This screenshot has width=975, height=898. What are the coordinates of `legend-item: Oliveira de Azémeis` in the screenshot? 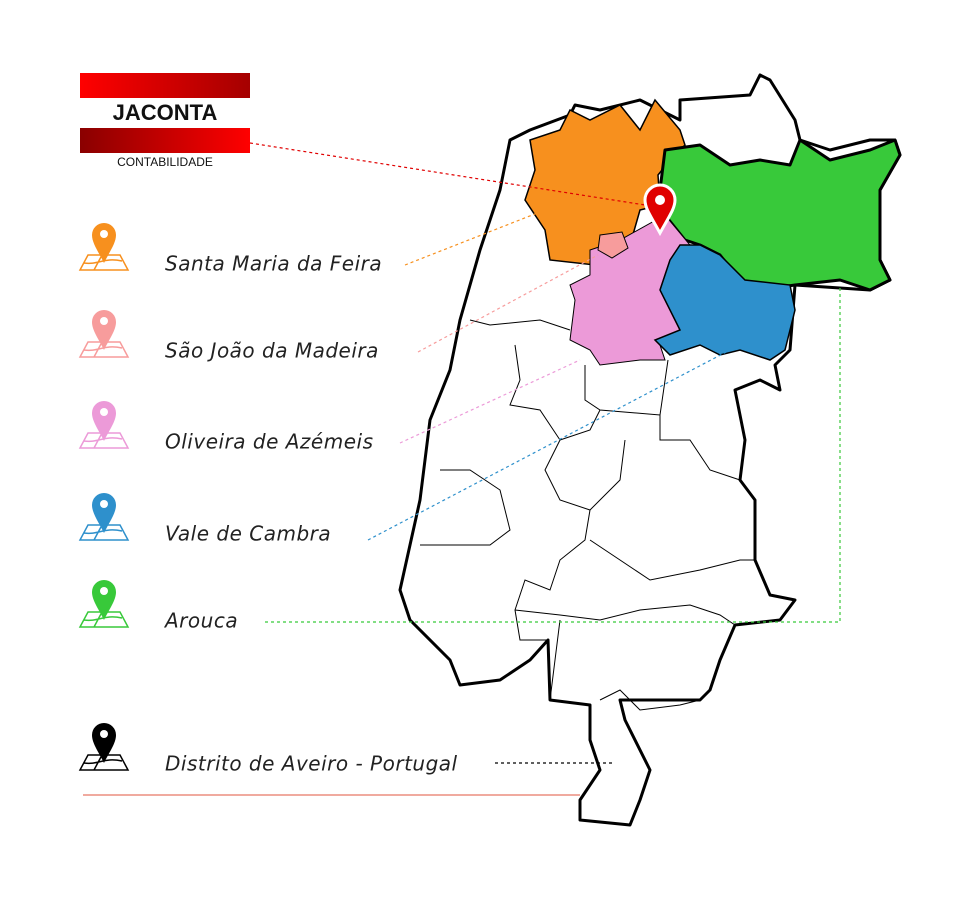 It's located at (226, 427).